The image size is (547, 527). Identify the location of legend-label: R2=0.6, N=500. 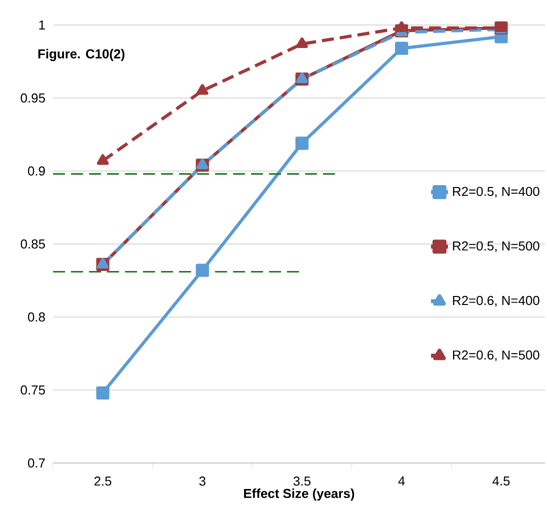
(496, 356).